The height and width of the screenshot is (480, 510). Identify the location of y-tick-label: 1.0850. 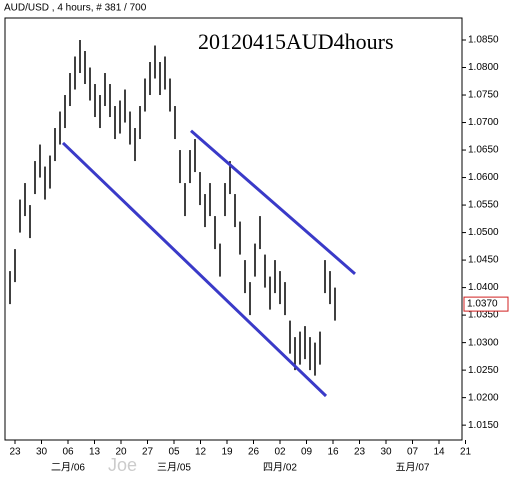
(483, 40).